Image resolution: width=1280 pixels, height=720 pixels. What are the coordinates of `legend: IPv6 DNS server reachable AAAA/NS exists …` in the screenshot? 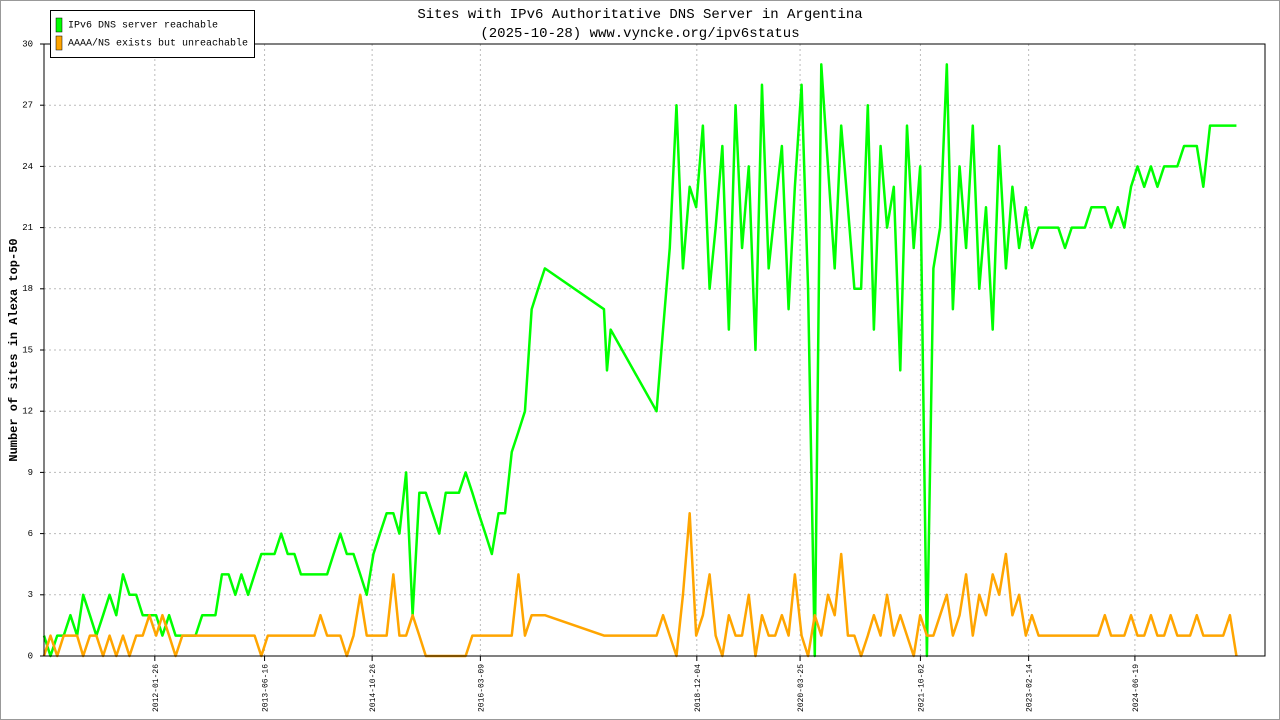 It's located at (152, 34).